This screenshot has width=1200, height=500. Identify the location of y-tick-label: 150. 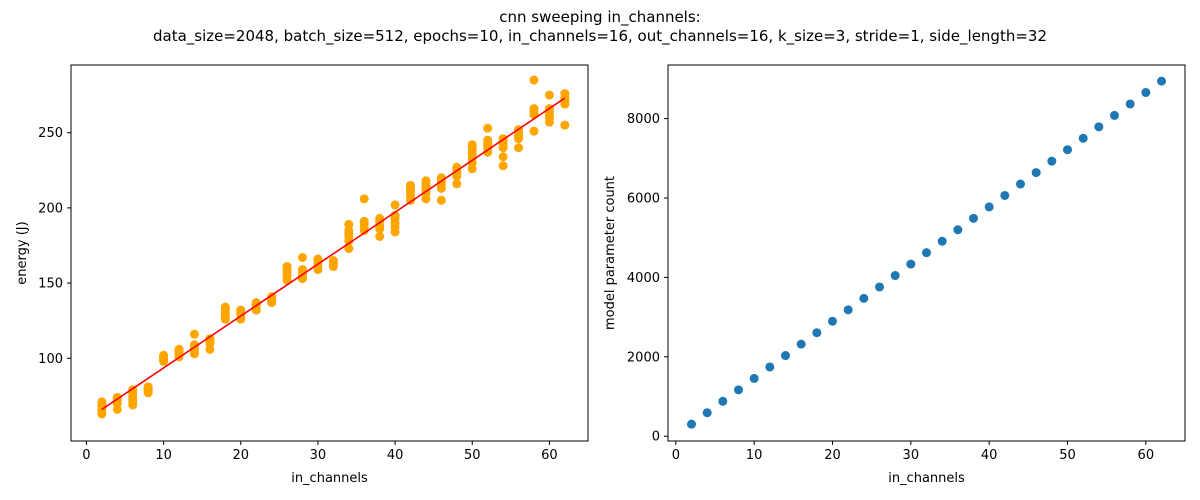
(50, 284).